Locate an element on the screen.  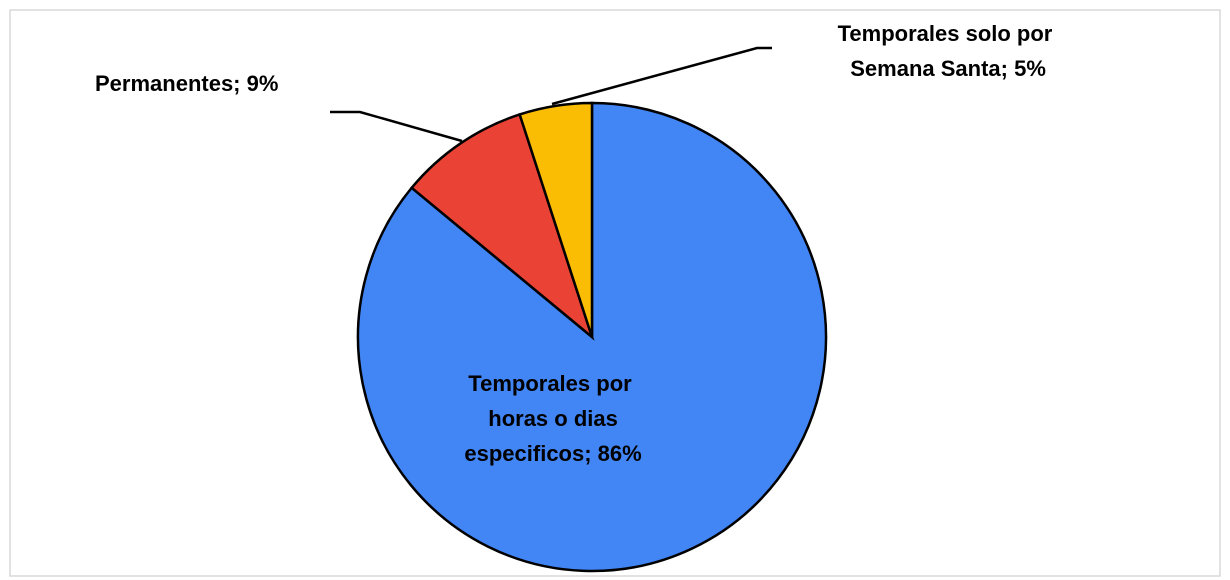
data-label: Permanentes; 9% is located at coordinates (186, 83).